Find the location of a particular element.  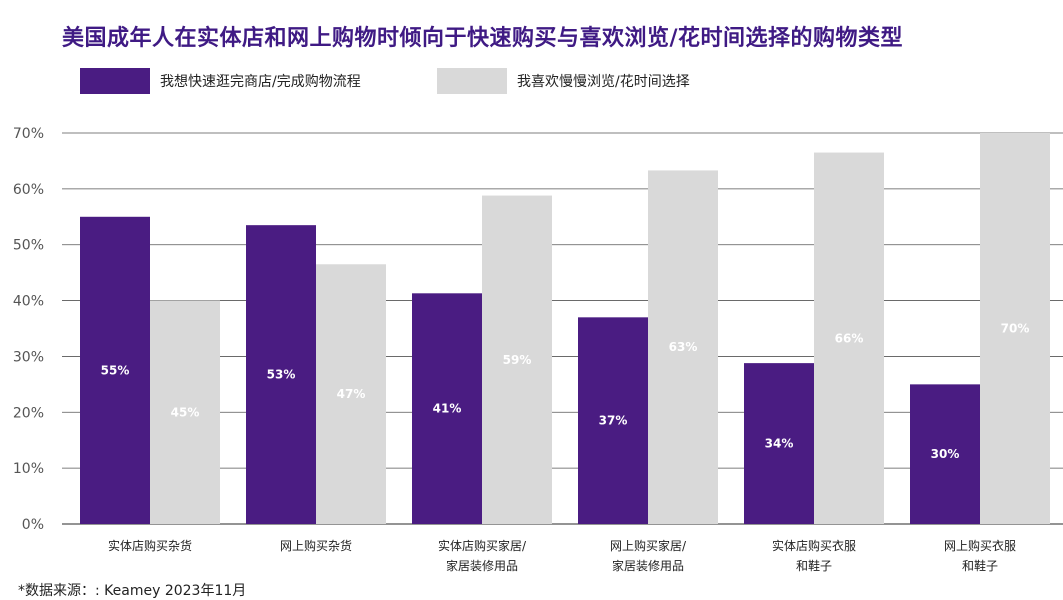

data-label: 45% is located at coordinates (185, 412).